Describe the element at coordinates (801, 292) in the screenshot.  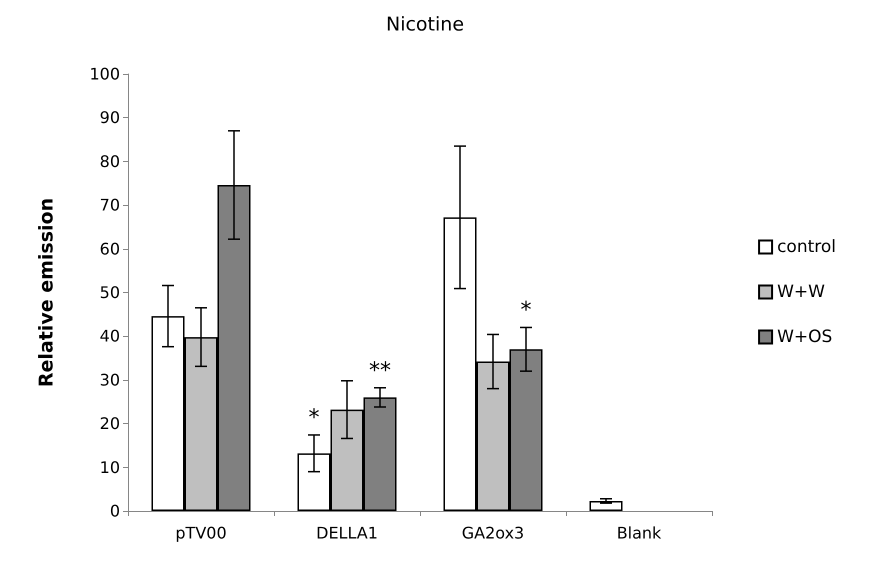
I see `legend-label: W+W` at that location.